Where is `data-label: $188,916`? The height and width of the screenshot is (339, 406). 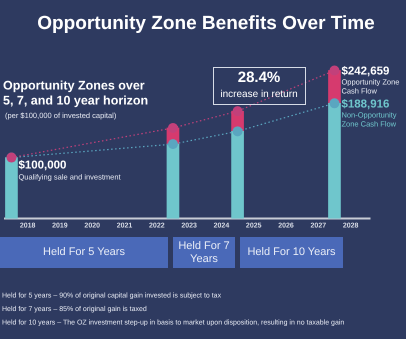
data-label: $188,916 is located at coordinates (365, 104).